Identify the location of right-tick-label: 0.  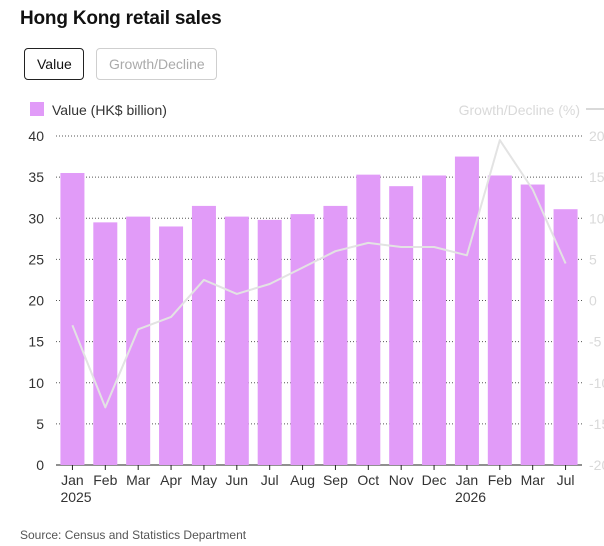
(593, 301).